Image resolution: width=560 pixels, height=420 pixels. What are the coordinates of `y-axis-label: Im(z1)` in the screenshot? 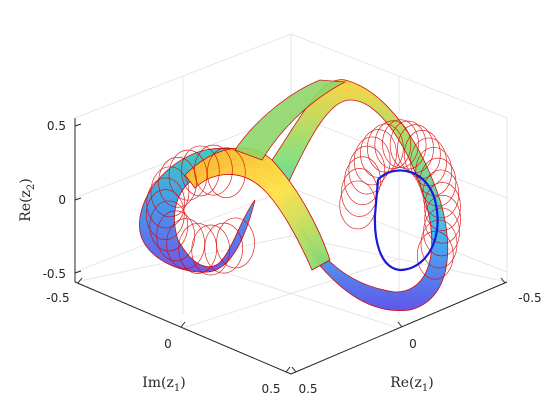 It's located at (164, 384).